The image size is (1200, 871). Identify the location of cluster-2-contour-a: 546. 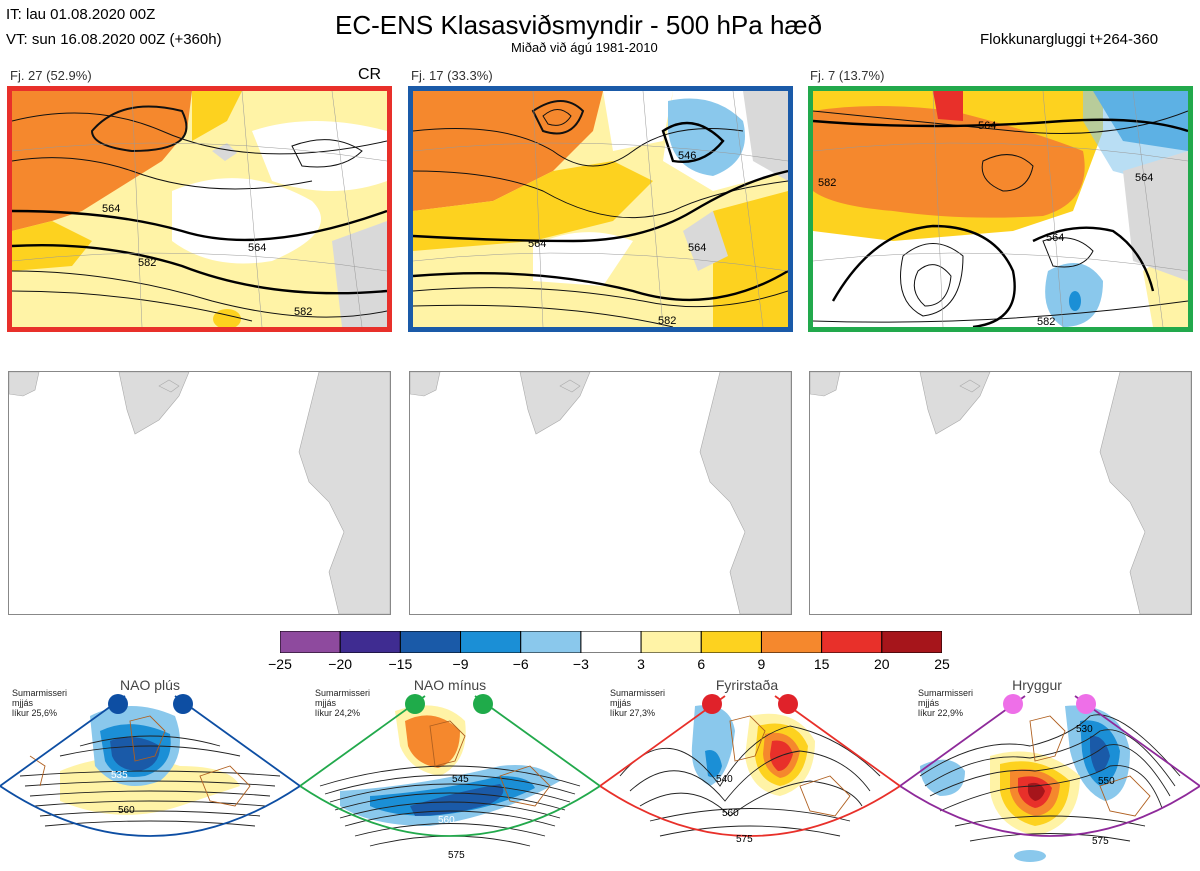
(687, 156).